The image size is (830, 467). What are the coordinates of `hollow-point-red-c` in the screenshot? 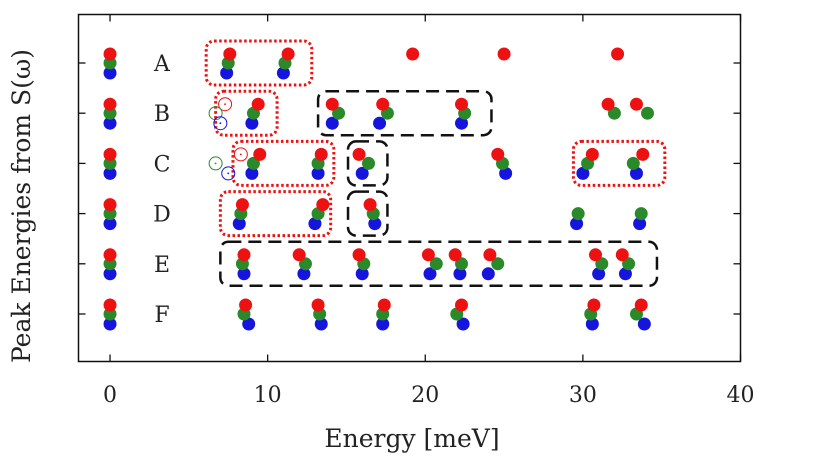 It's located at (240, 154).